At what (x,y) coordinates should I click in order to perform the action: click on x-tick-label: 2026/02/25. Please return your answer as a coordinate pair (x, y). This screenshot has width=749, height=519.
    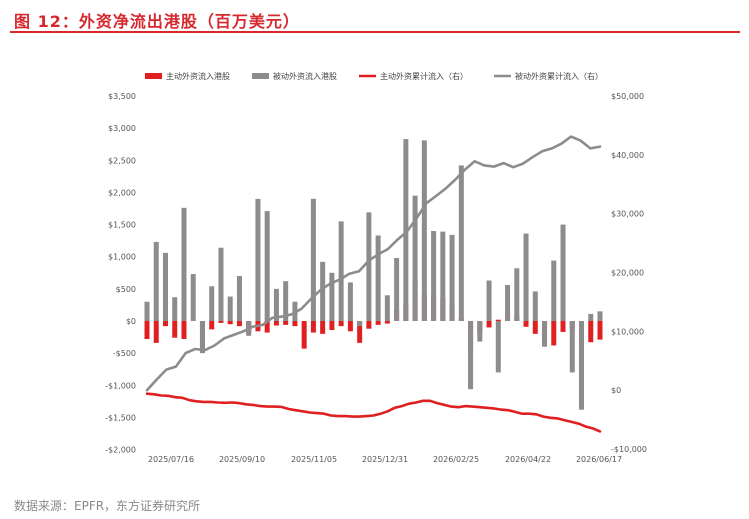
    Looking at the image, I should click on (456, 459).